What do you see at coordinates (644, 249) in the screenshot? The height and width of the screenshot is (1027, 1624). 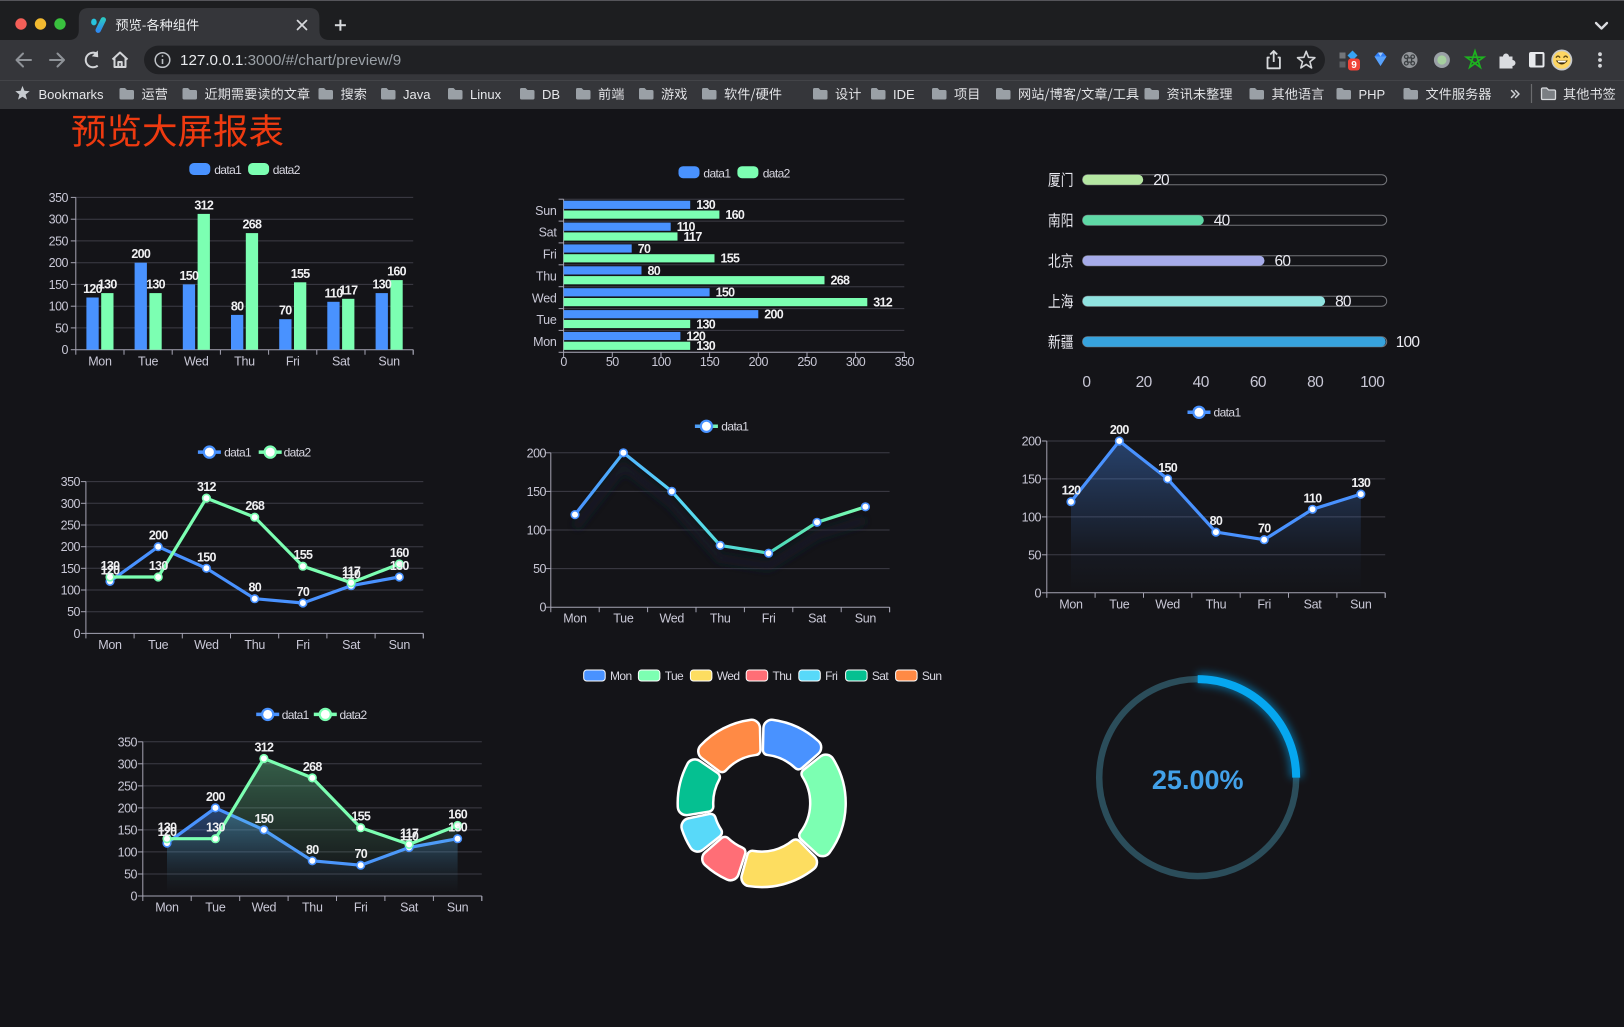 I see `svg-text: 70` at bounding box center [644, 249].